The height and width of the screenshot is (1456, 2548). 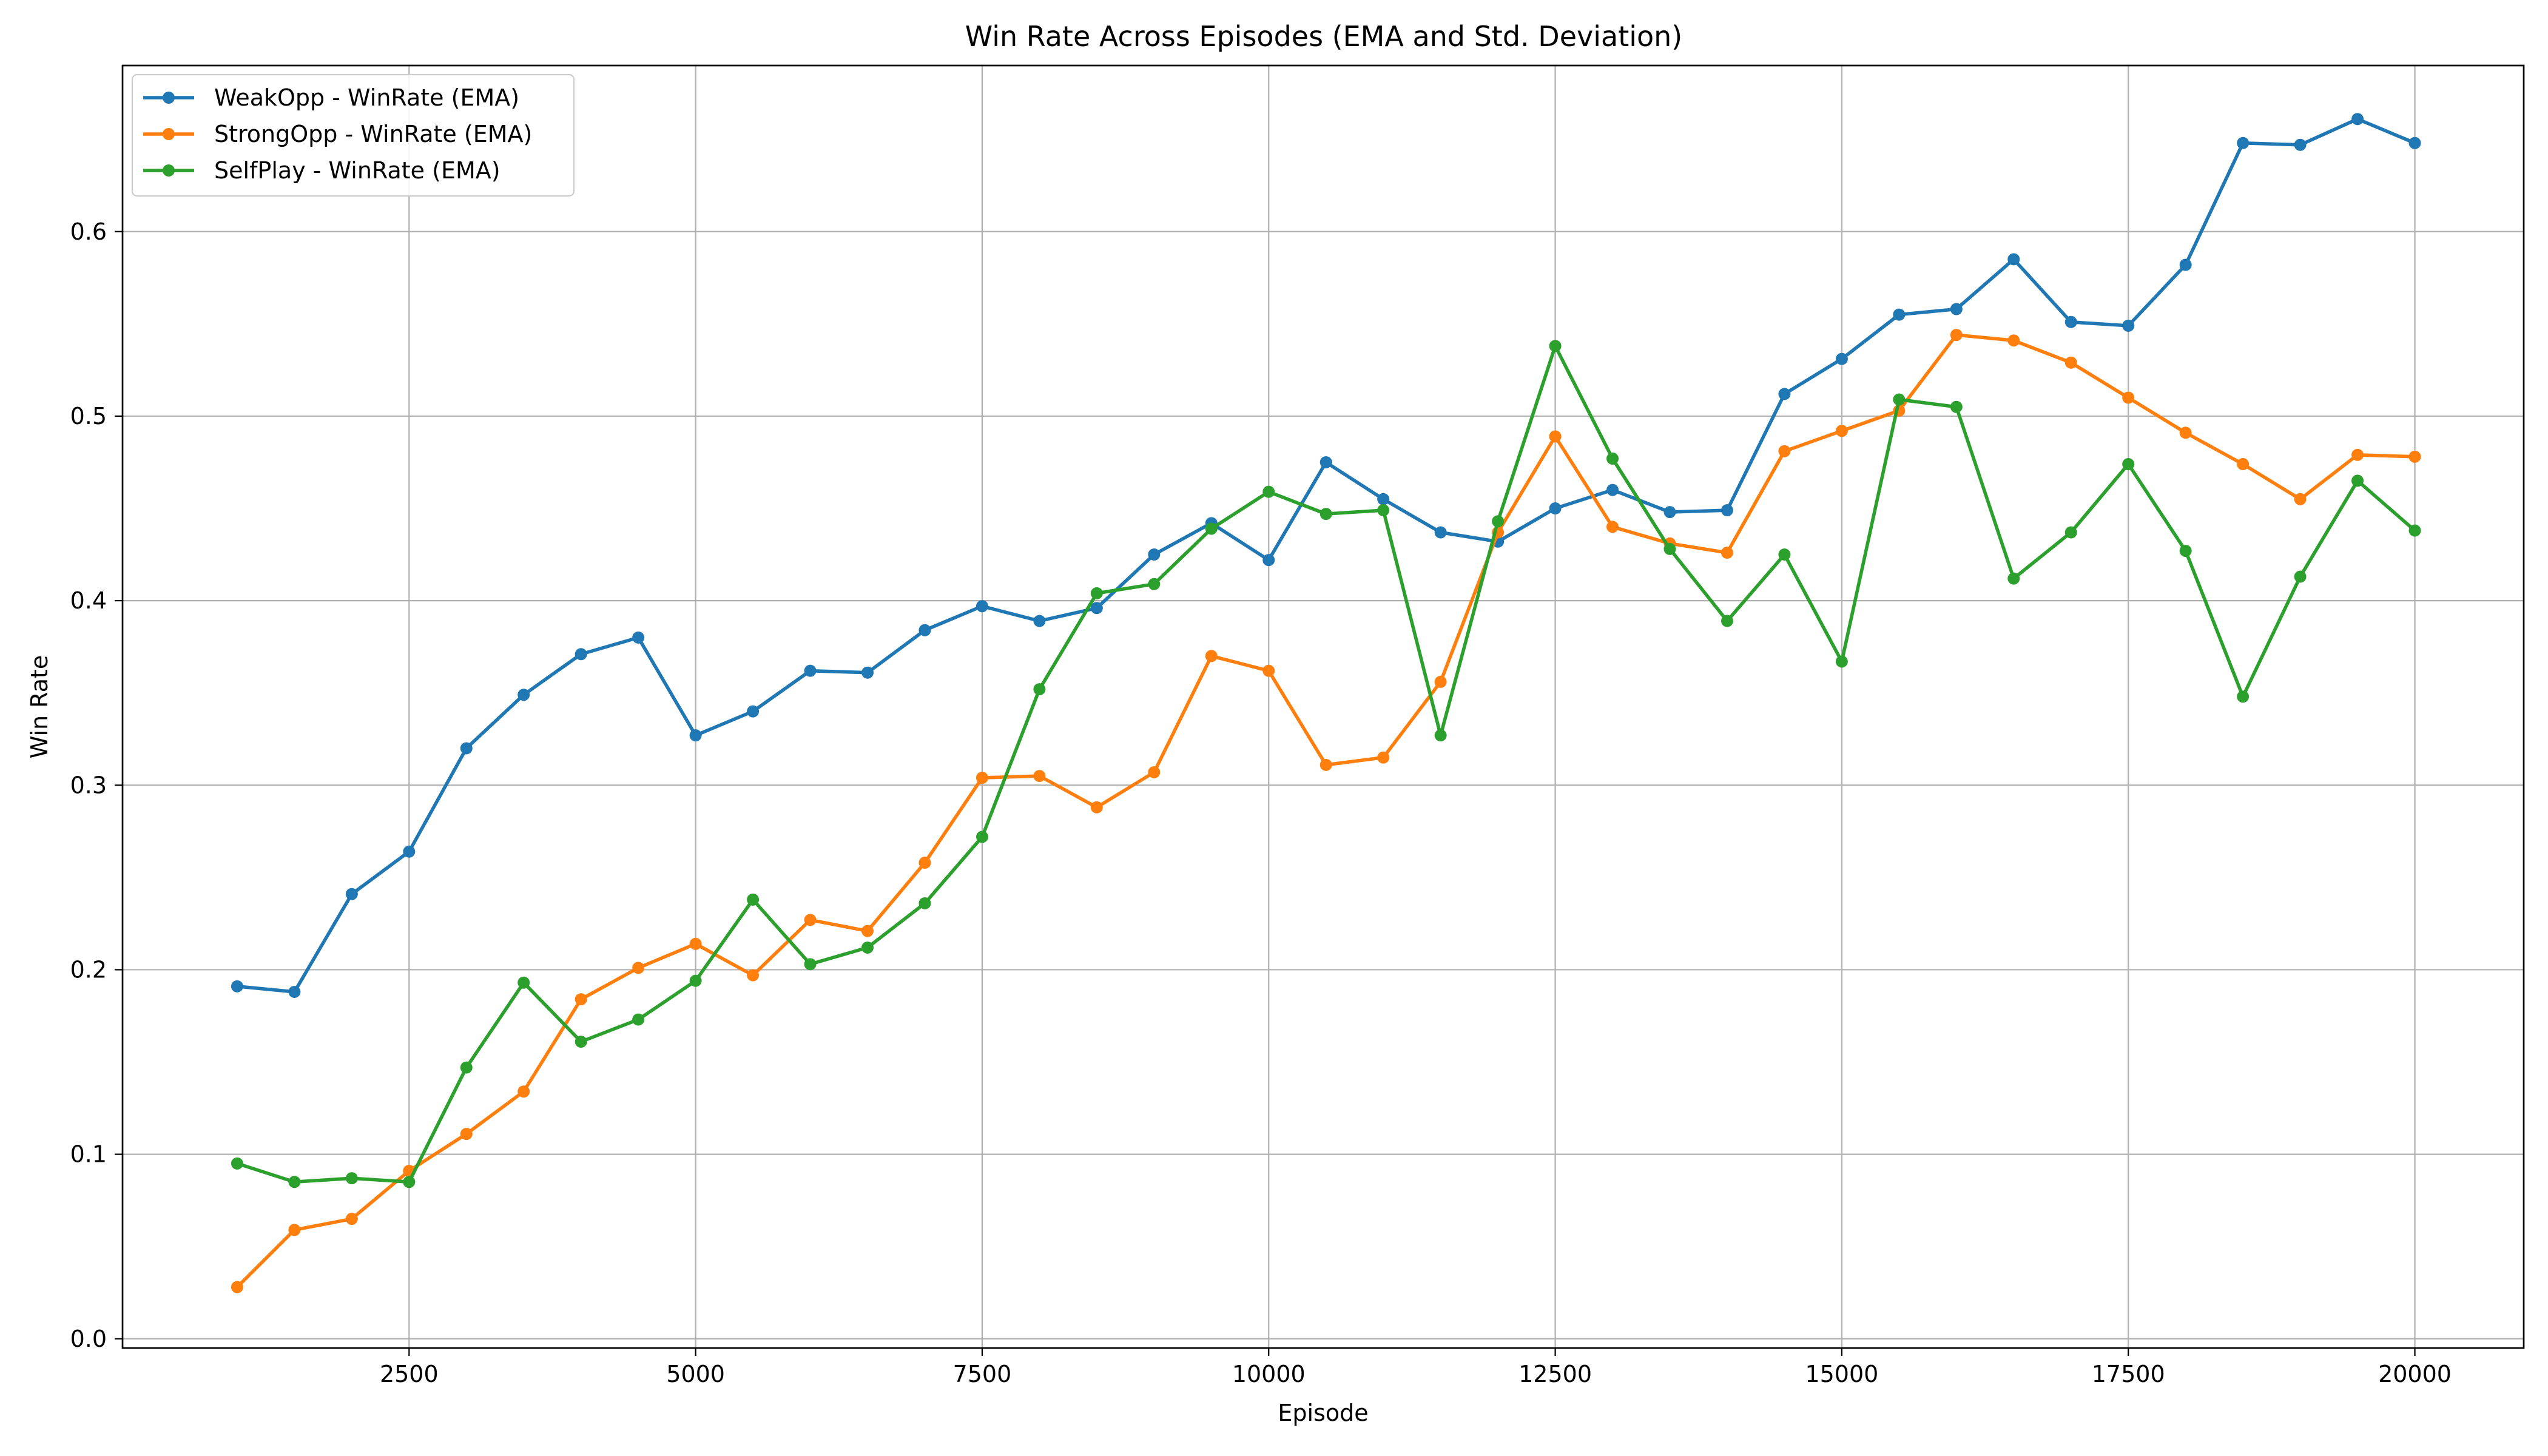 What do you see at coordinates (2415, 1374) in the screenshot?
I see `x-tick-label: 20000` at bounding box center [2415, 1374].